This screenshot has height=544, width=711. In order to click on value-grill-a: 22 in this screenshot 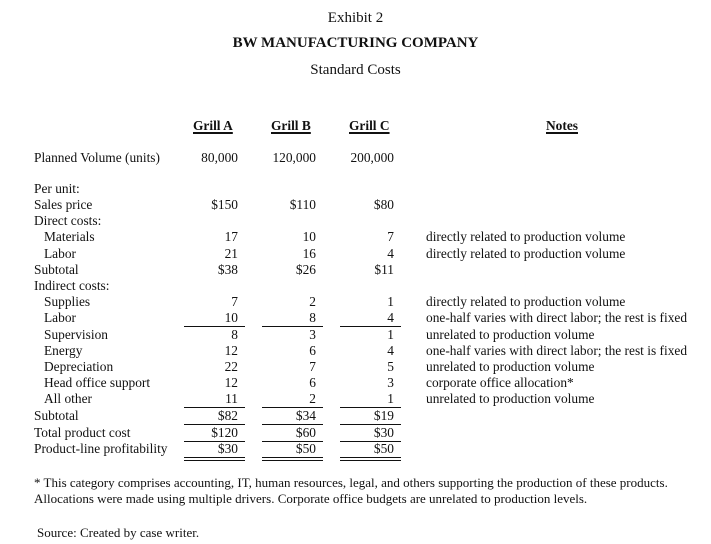, I will do `click(231, 366)`.